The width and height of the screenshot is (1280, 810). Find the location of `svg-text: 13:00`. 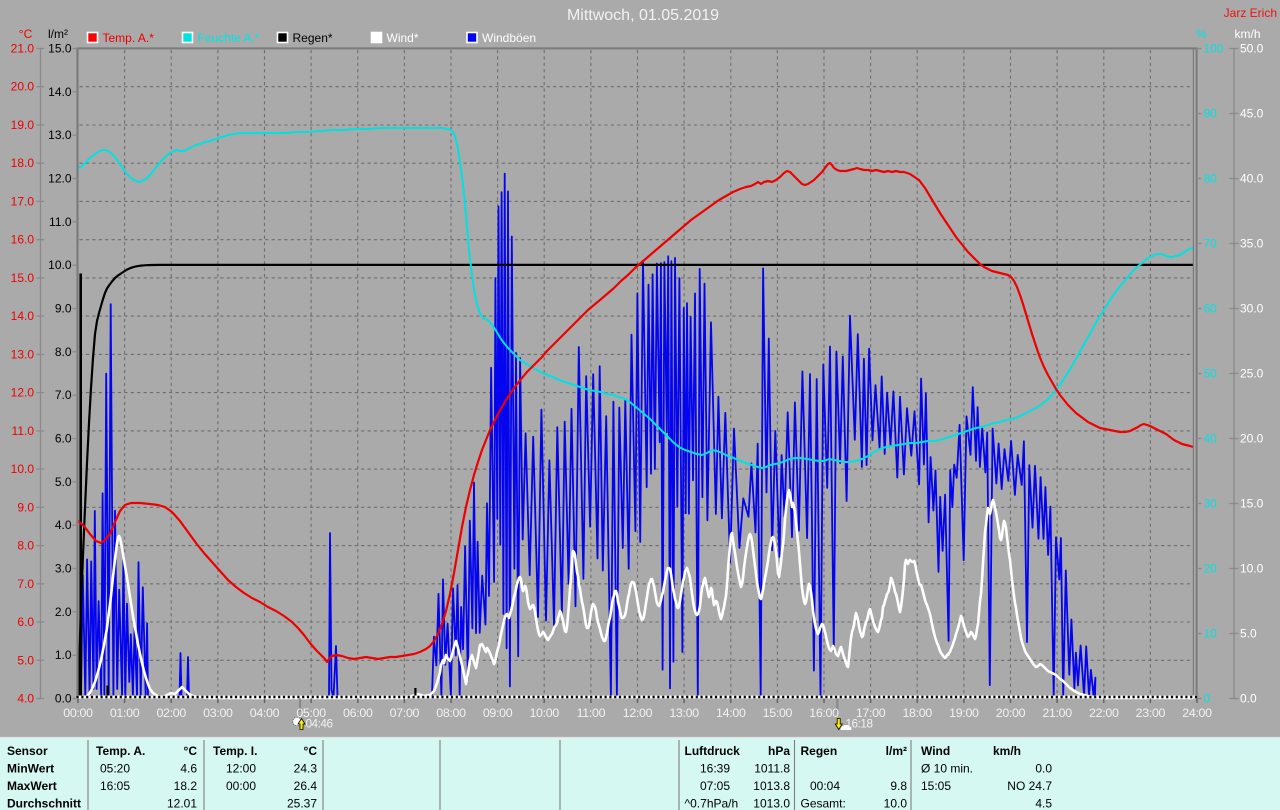

svg-text: 13:00 is located at coordinates (684, 713).